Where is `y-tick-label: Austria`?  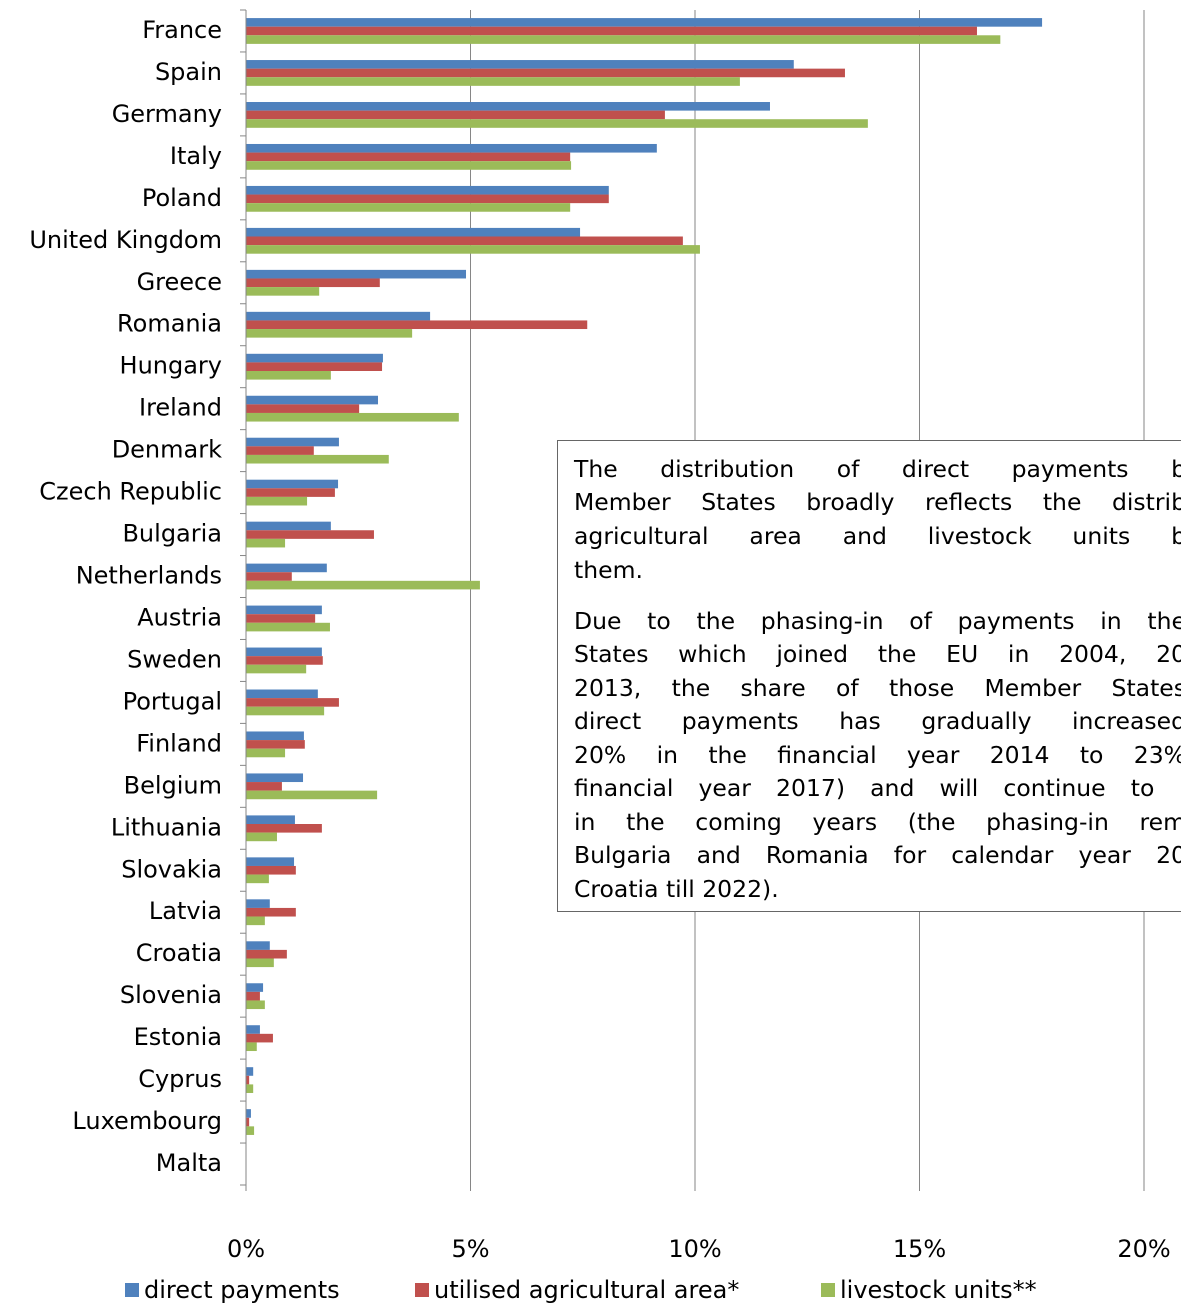 y-tick-label: Austria is located at coordinates (179, 617).